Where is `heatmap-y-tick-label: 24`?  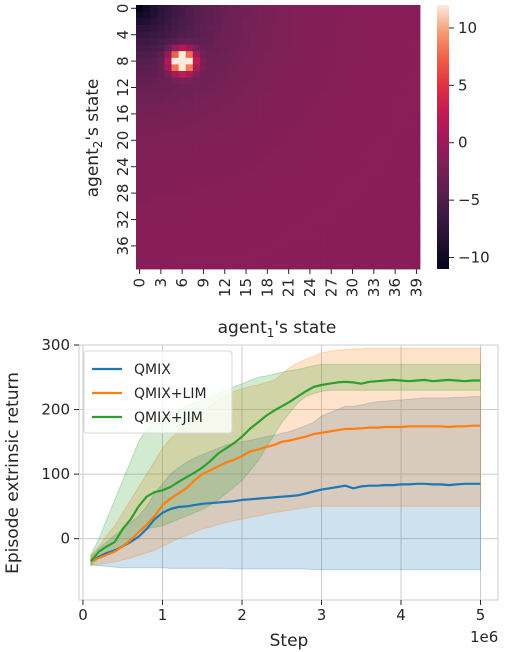 heatmap-y-tick-label: 24 is located at coordinates (123, 166).